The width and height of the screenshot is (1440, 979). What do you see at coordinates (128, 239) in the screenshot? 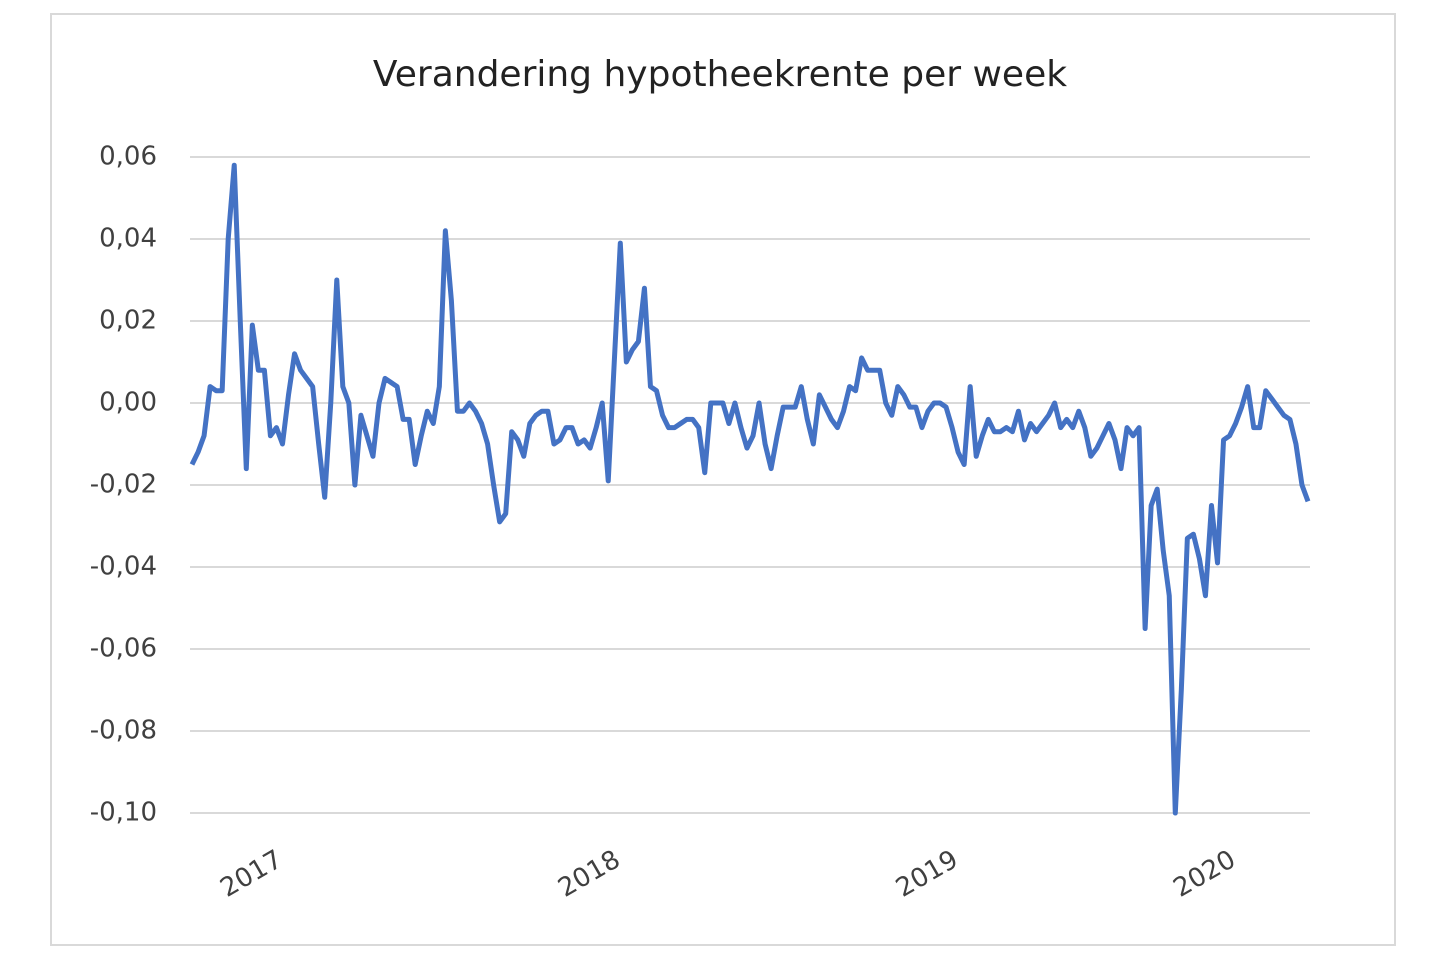
I see `y-tick-label: 0,04` at bounding box center [128, 239].